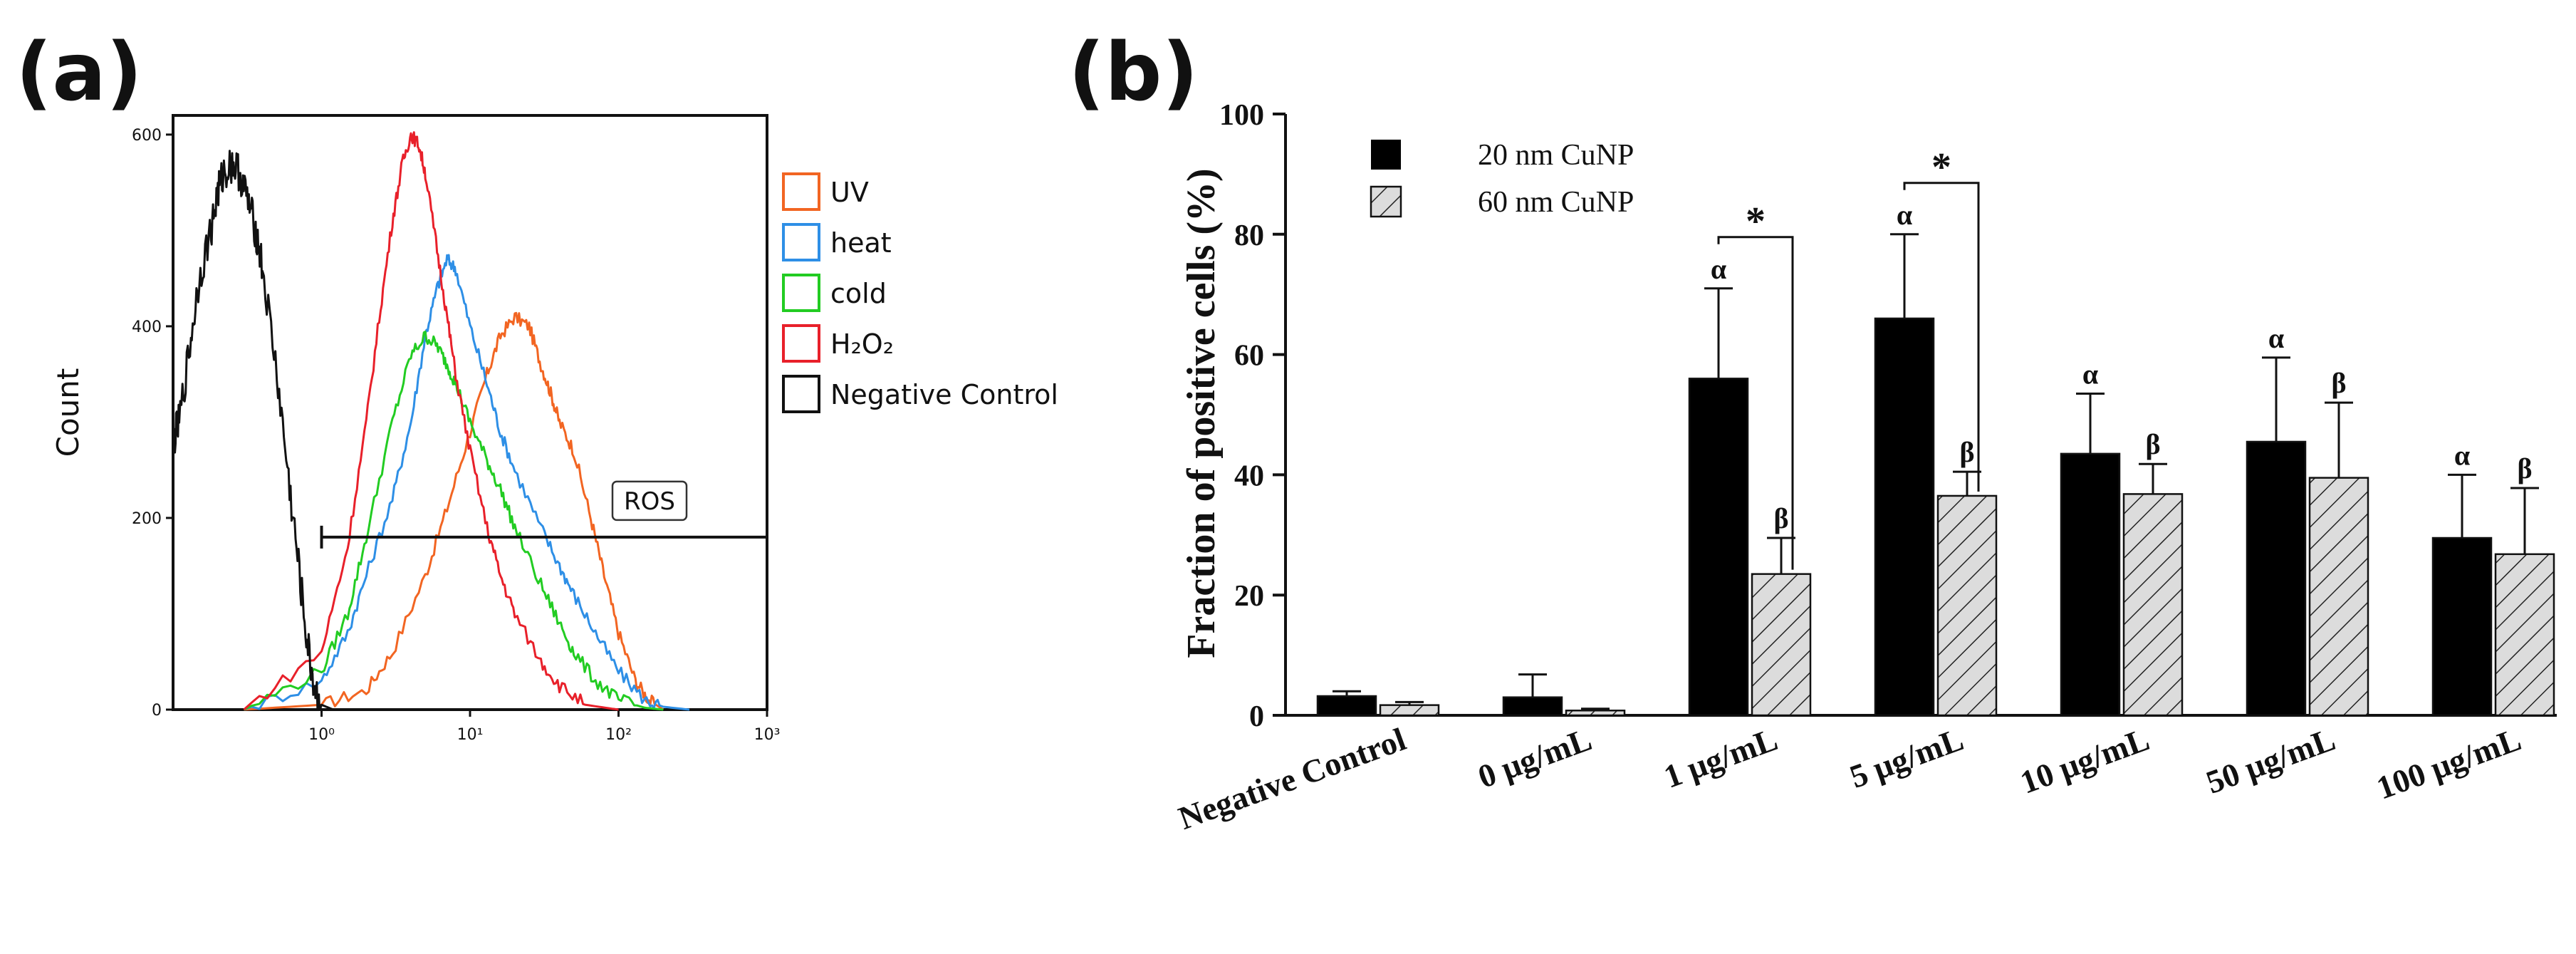  I want to click on legend-swatch-h2o2, so click(801, 343).